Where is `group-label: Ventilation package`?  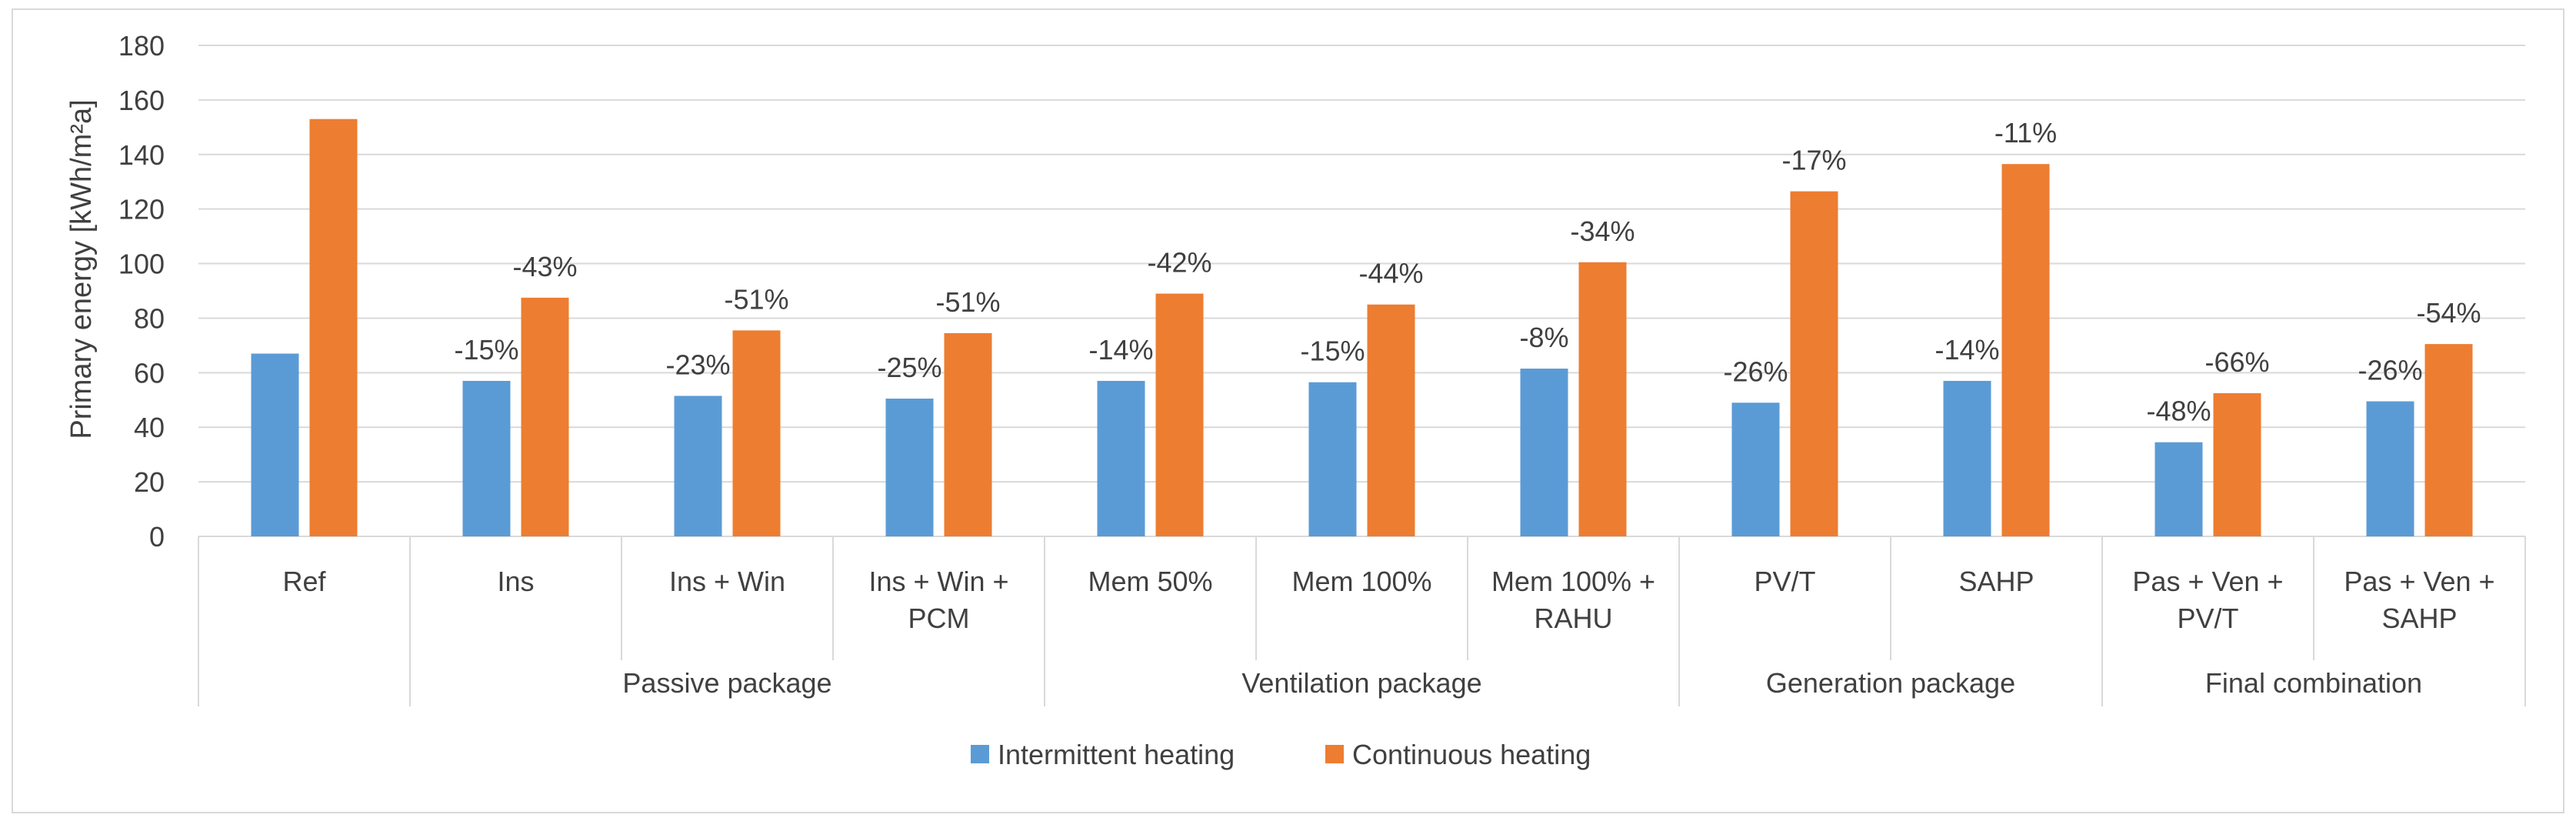
group-label: Ventilation package is located at coordinates (1361, 683).